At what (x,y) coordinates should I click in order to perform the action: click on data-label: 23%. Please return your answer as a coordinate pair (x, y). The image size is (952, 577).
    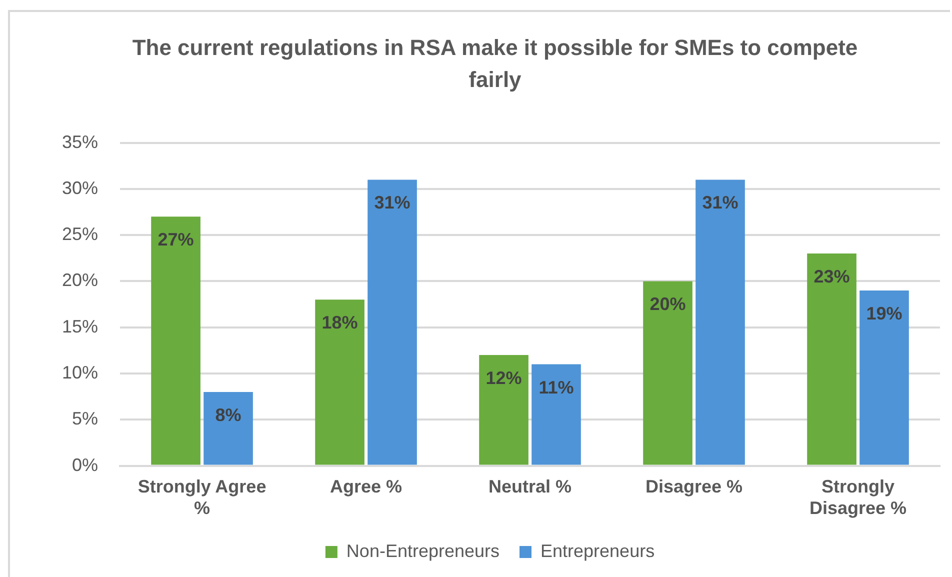
    Looking at the image, I should click on (832, 276).